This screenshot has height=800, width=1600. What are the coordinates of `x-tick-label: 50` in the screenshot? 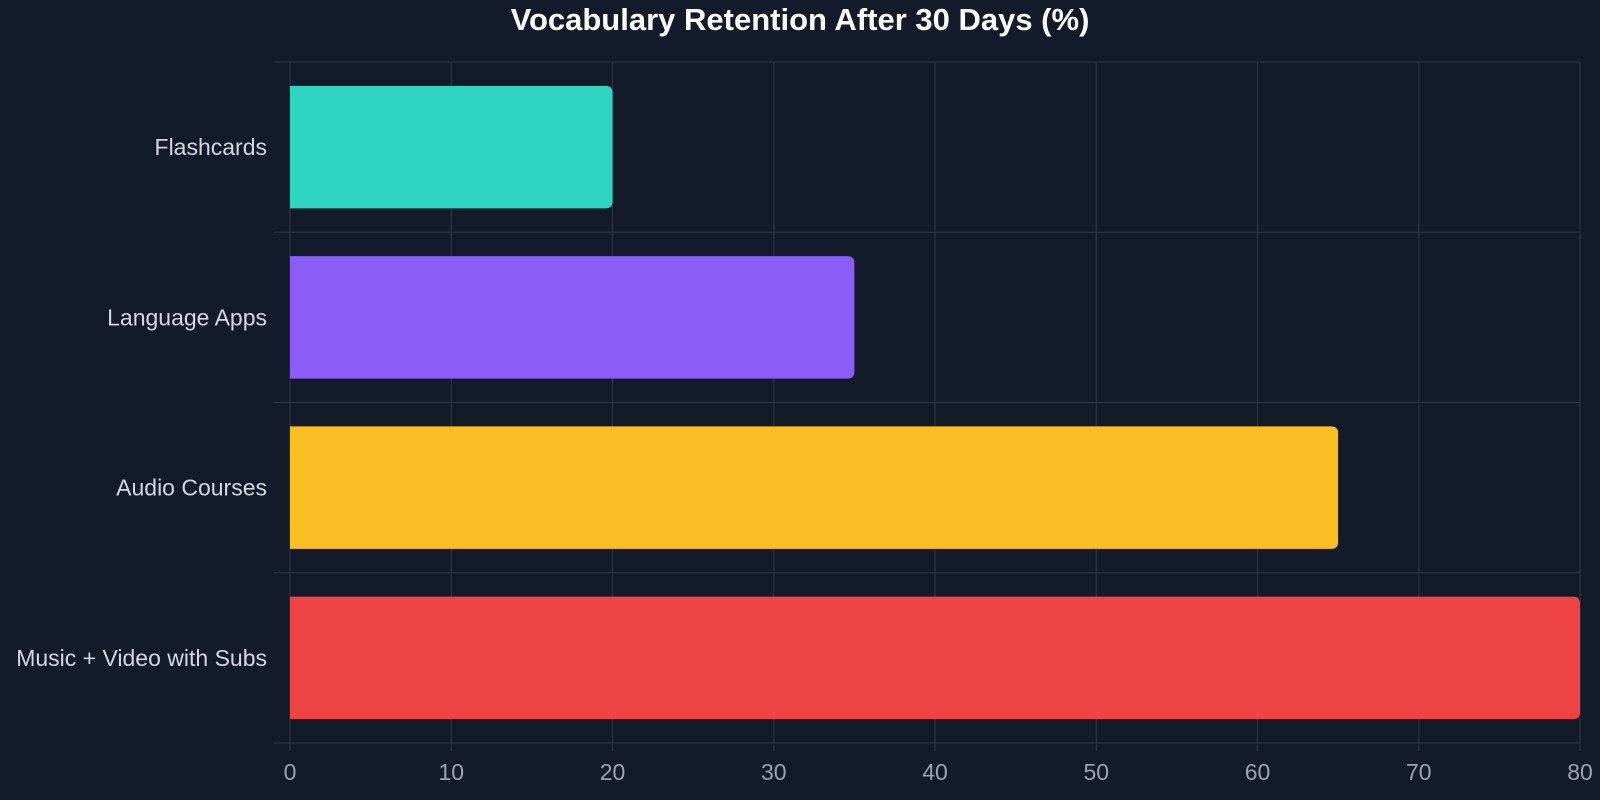 It's located at (1096, 772).